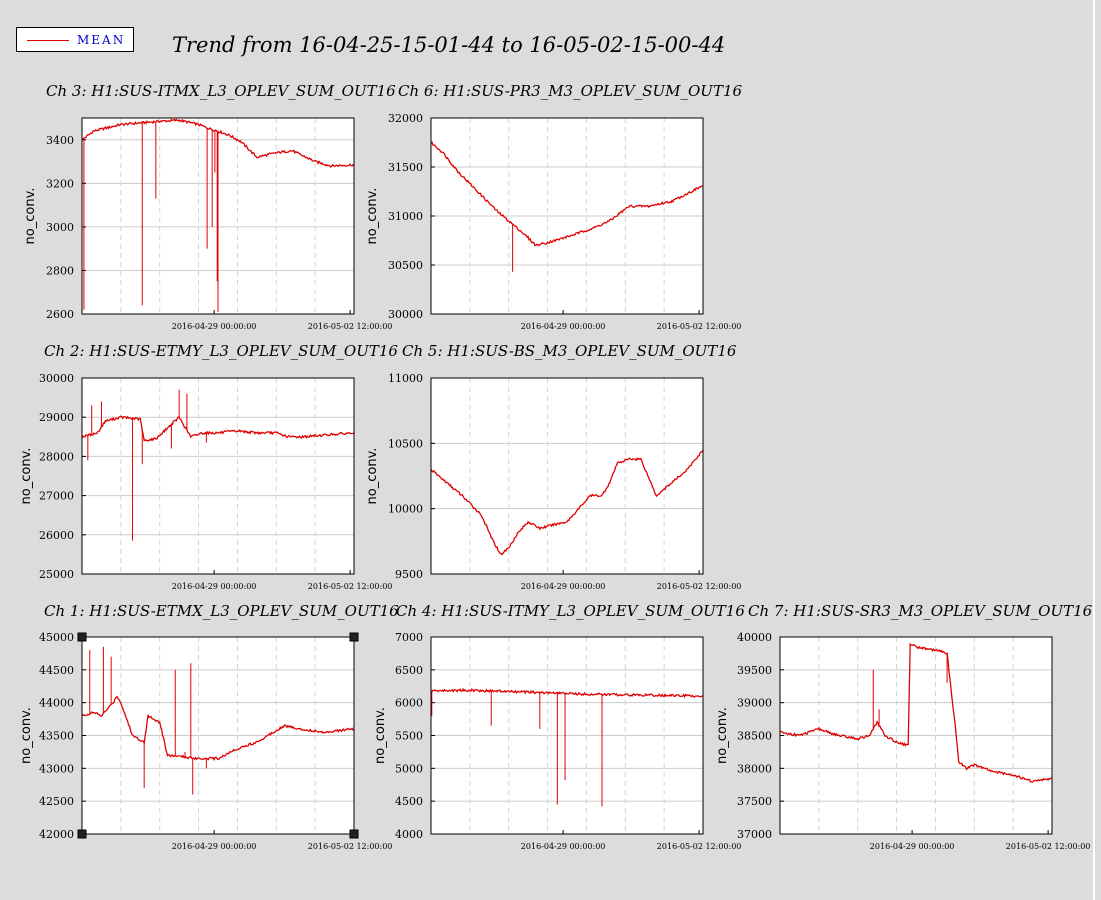 The height and width of the screenshot is (900, 1101). Describe the element at coordinates (409, 574) in the screenshot. I see `y-tick-label: 9500` at that location.